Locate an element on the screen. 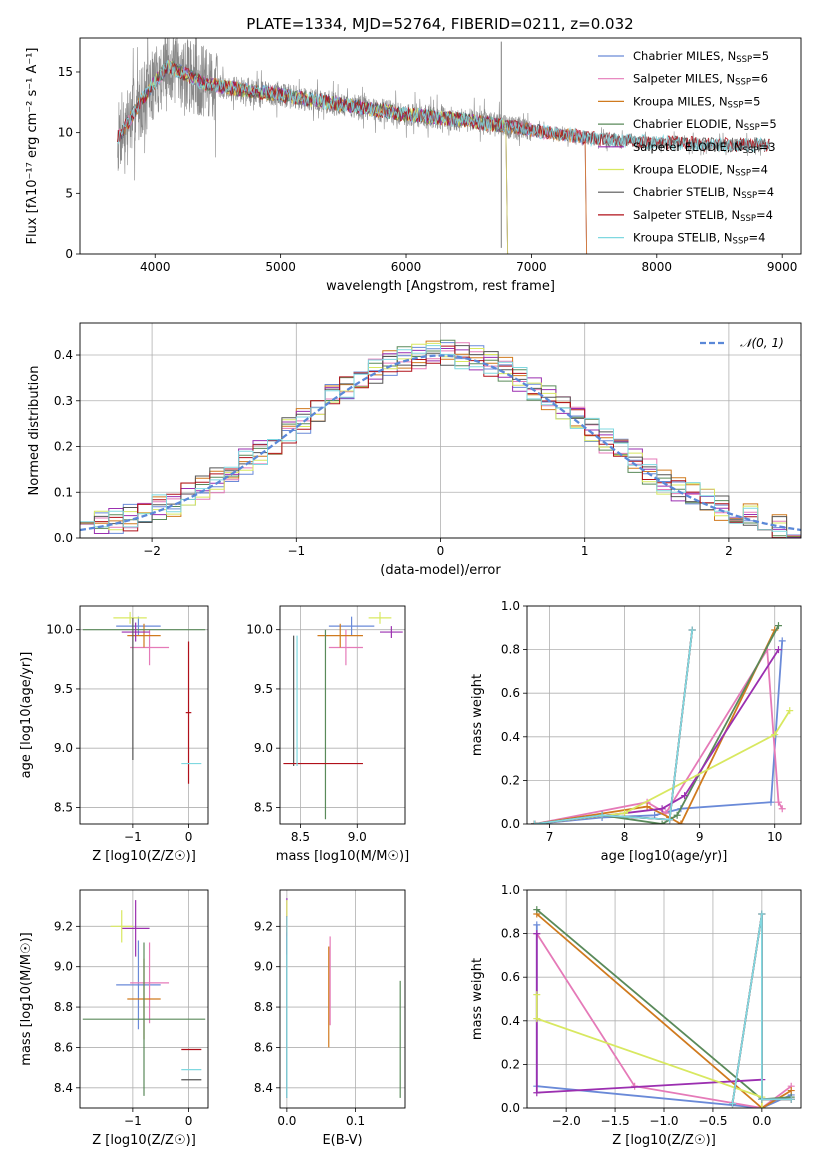 The height and width of the screenshot is (1170, 819). mass-weight-vs-age-series-chabrier-miles-line is located at coordinates (659, 732).